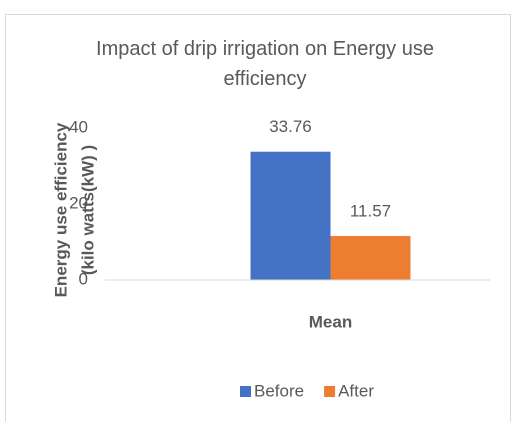 The image size is (522, 422). What do you see at coordinates (356, 390) in the screenshot?
I see `legend-label: After` at bounding box center [356, 390].